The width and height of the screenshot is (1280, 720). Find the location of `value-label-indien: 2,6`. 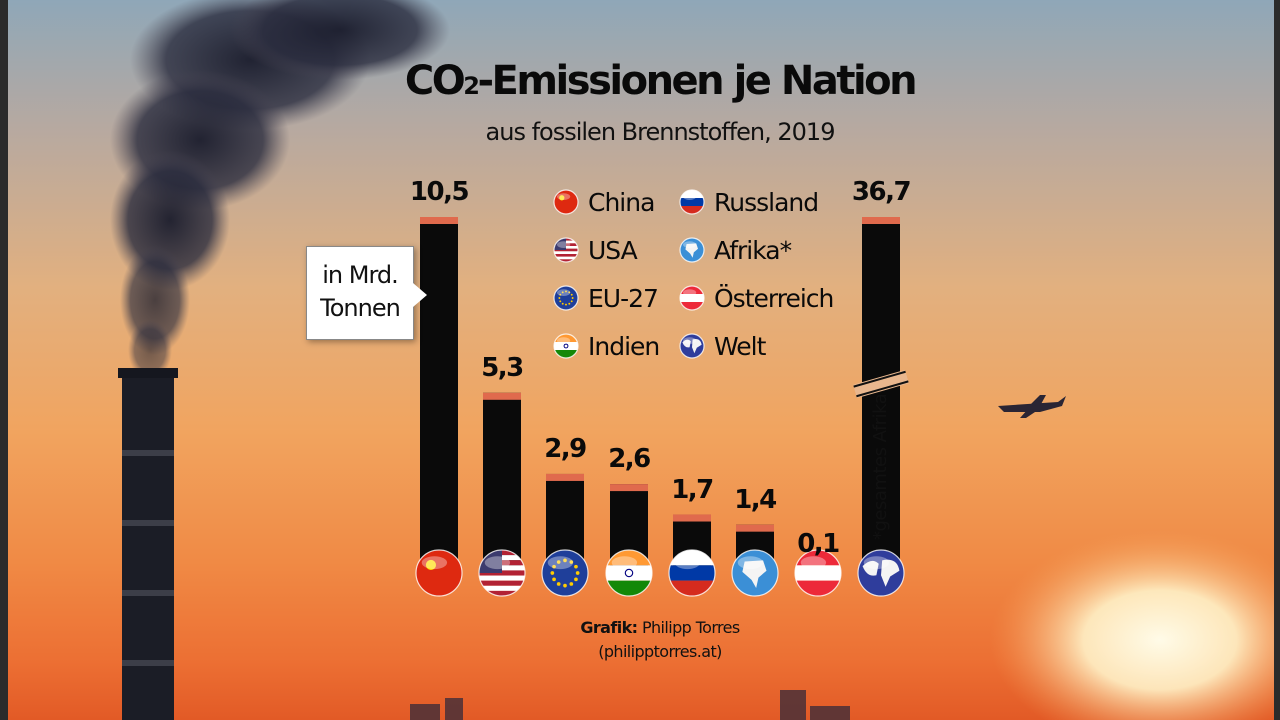

value-label-indien: 2,6 is located at coordinates (629, 459).